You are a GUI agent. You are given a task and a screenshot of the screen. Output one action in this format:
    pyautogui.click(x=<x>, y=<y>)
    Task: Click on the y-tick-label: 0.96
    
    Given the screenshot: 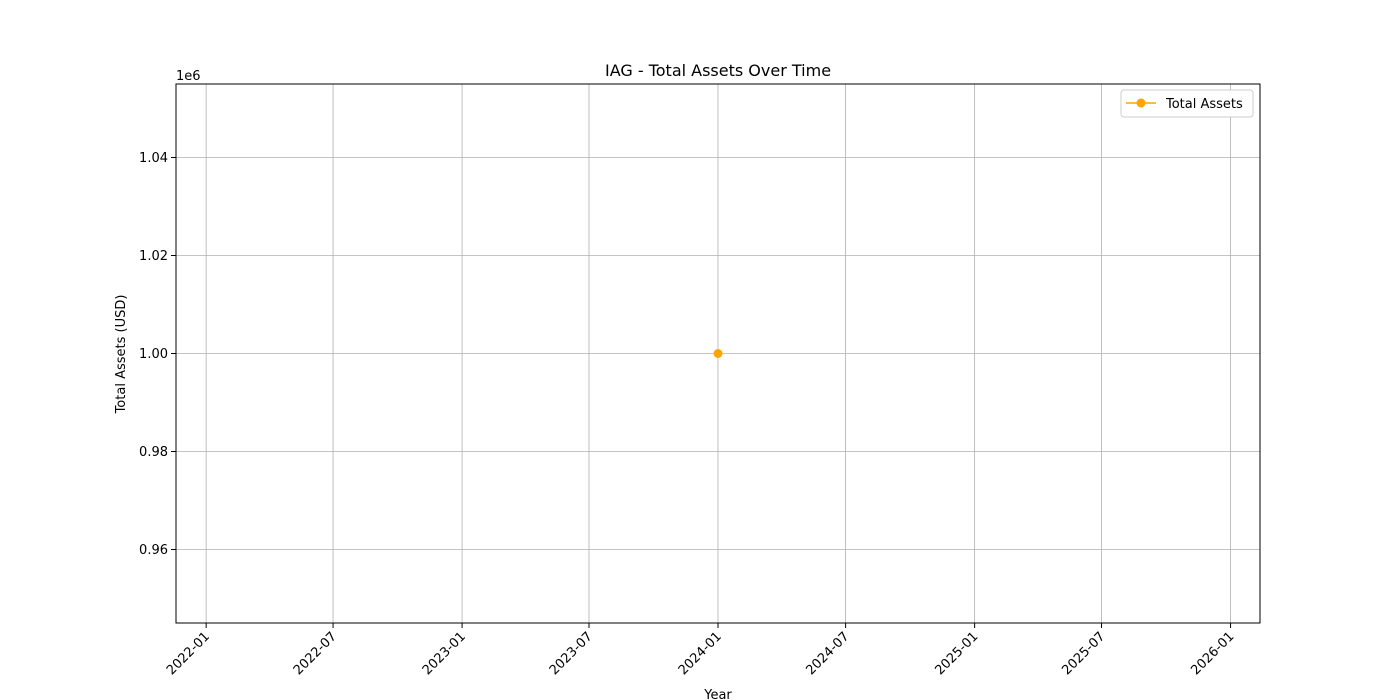 What is the action you would take?
    pyautogui.click(x=153, y=550)
    